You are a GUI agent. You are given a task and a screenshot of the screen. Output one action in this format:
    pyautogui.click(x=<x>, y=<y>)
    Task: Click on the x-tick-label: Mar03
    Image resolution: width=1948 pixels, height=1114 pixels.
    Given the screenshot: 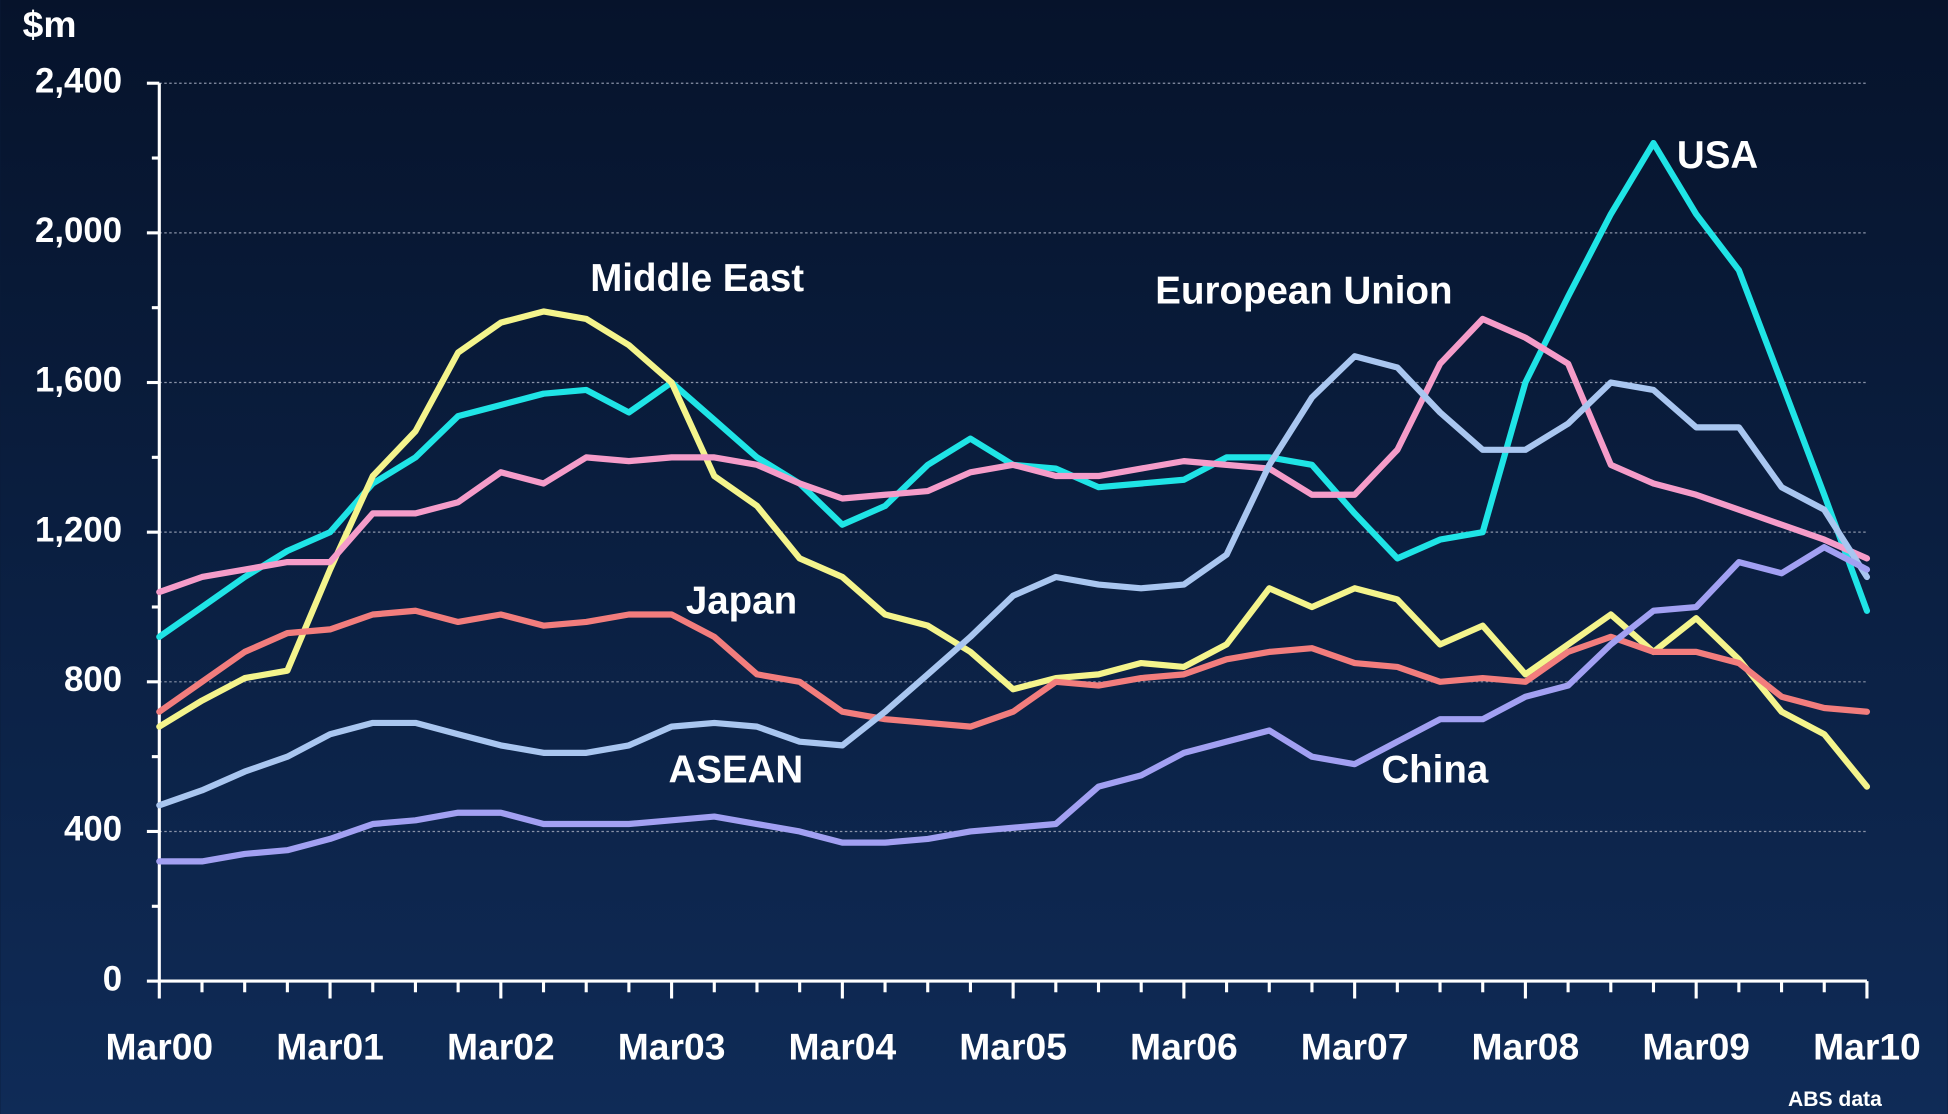 What is the action you would take?
    pyautogui.click(x=672, y=1046)
    